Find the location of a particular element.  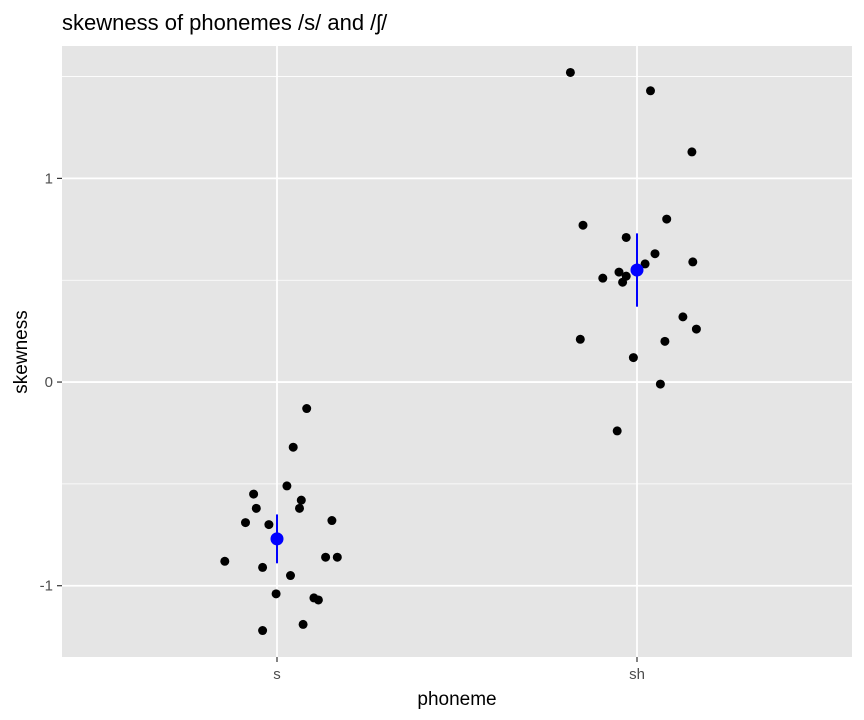

x-axis-ticks: s sh is located at coordinates (459, 670).